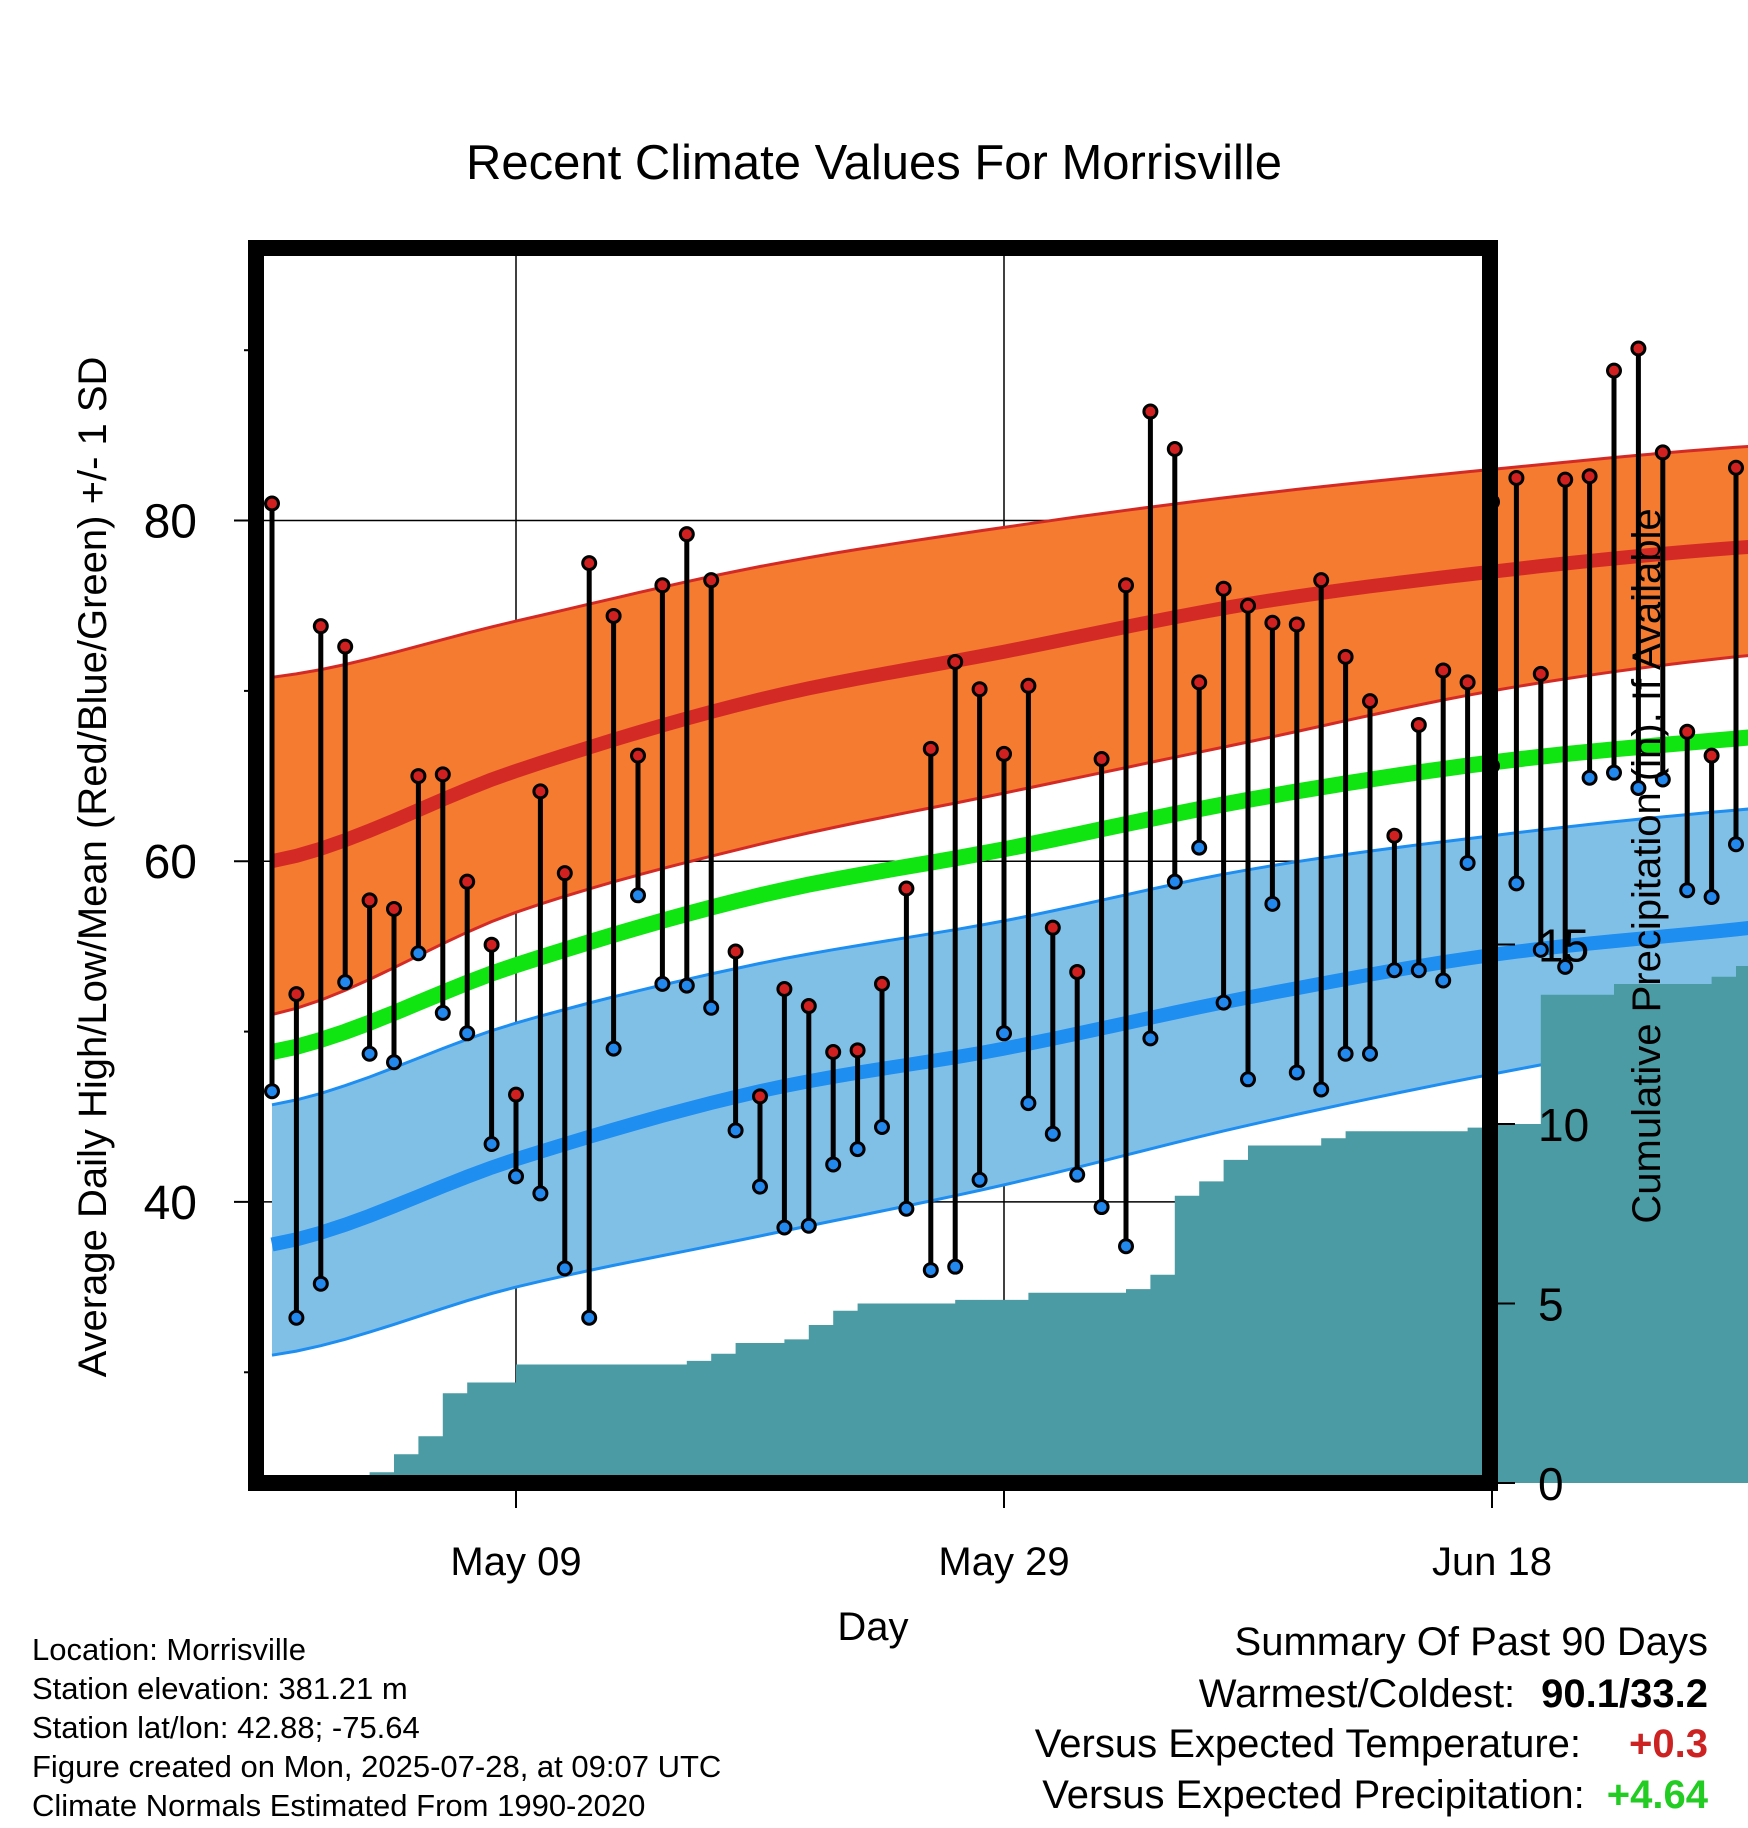 The width and height of the screenshot is (1748, 1828). What do you see at coordinates (874, 163) in the screenshot?
I see `chart-title: Recent Climate Values For Morrisville` at bounding box center [874, 163].